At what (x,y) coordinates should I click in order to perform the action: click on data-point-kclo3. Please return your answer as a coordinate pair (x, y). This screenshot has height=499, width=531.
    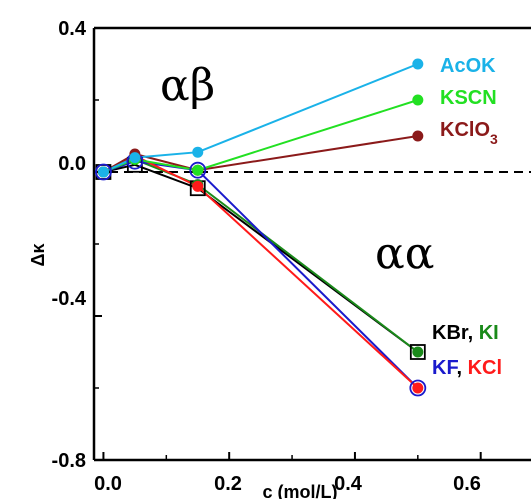
    Looking at the image, I should click on (418, 136).